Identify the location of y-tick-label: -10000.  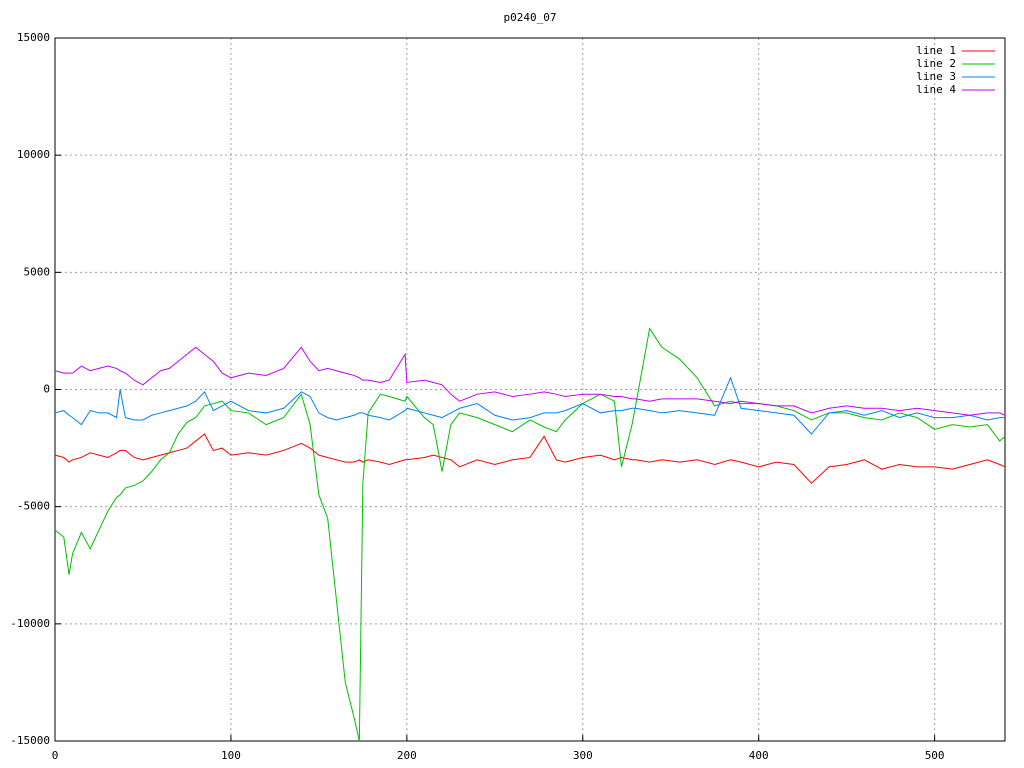
(30, 623).